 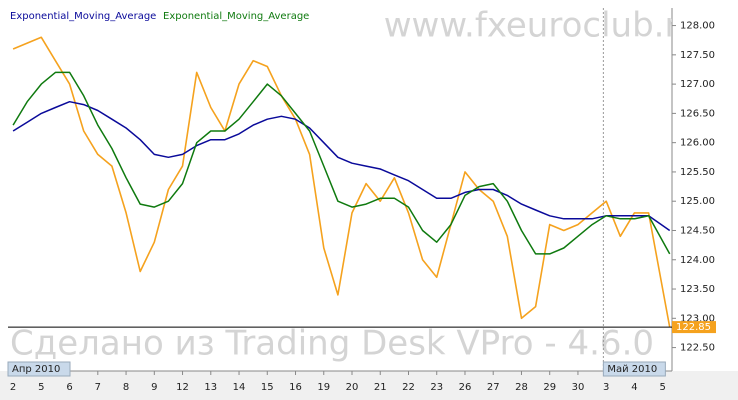 I want to click on y-tick-label: 124.00, so click(x=697, y=260).